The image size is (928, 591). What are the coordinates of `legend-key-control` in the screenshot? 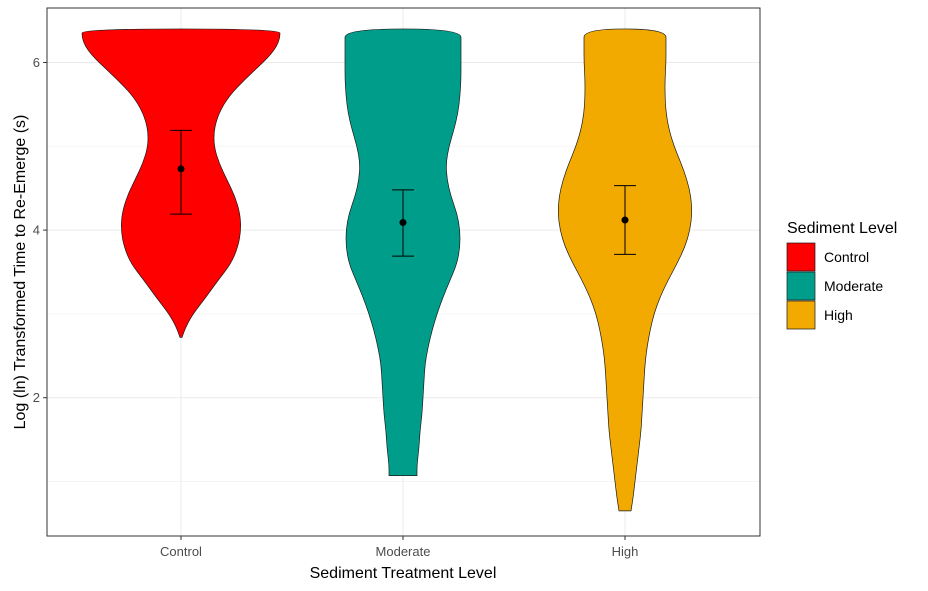 It's located at (801, 257).